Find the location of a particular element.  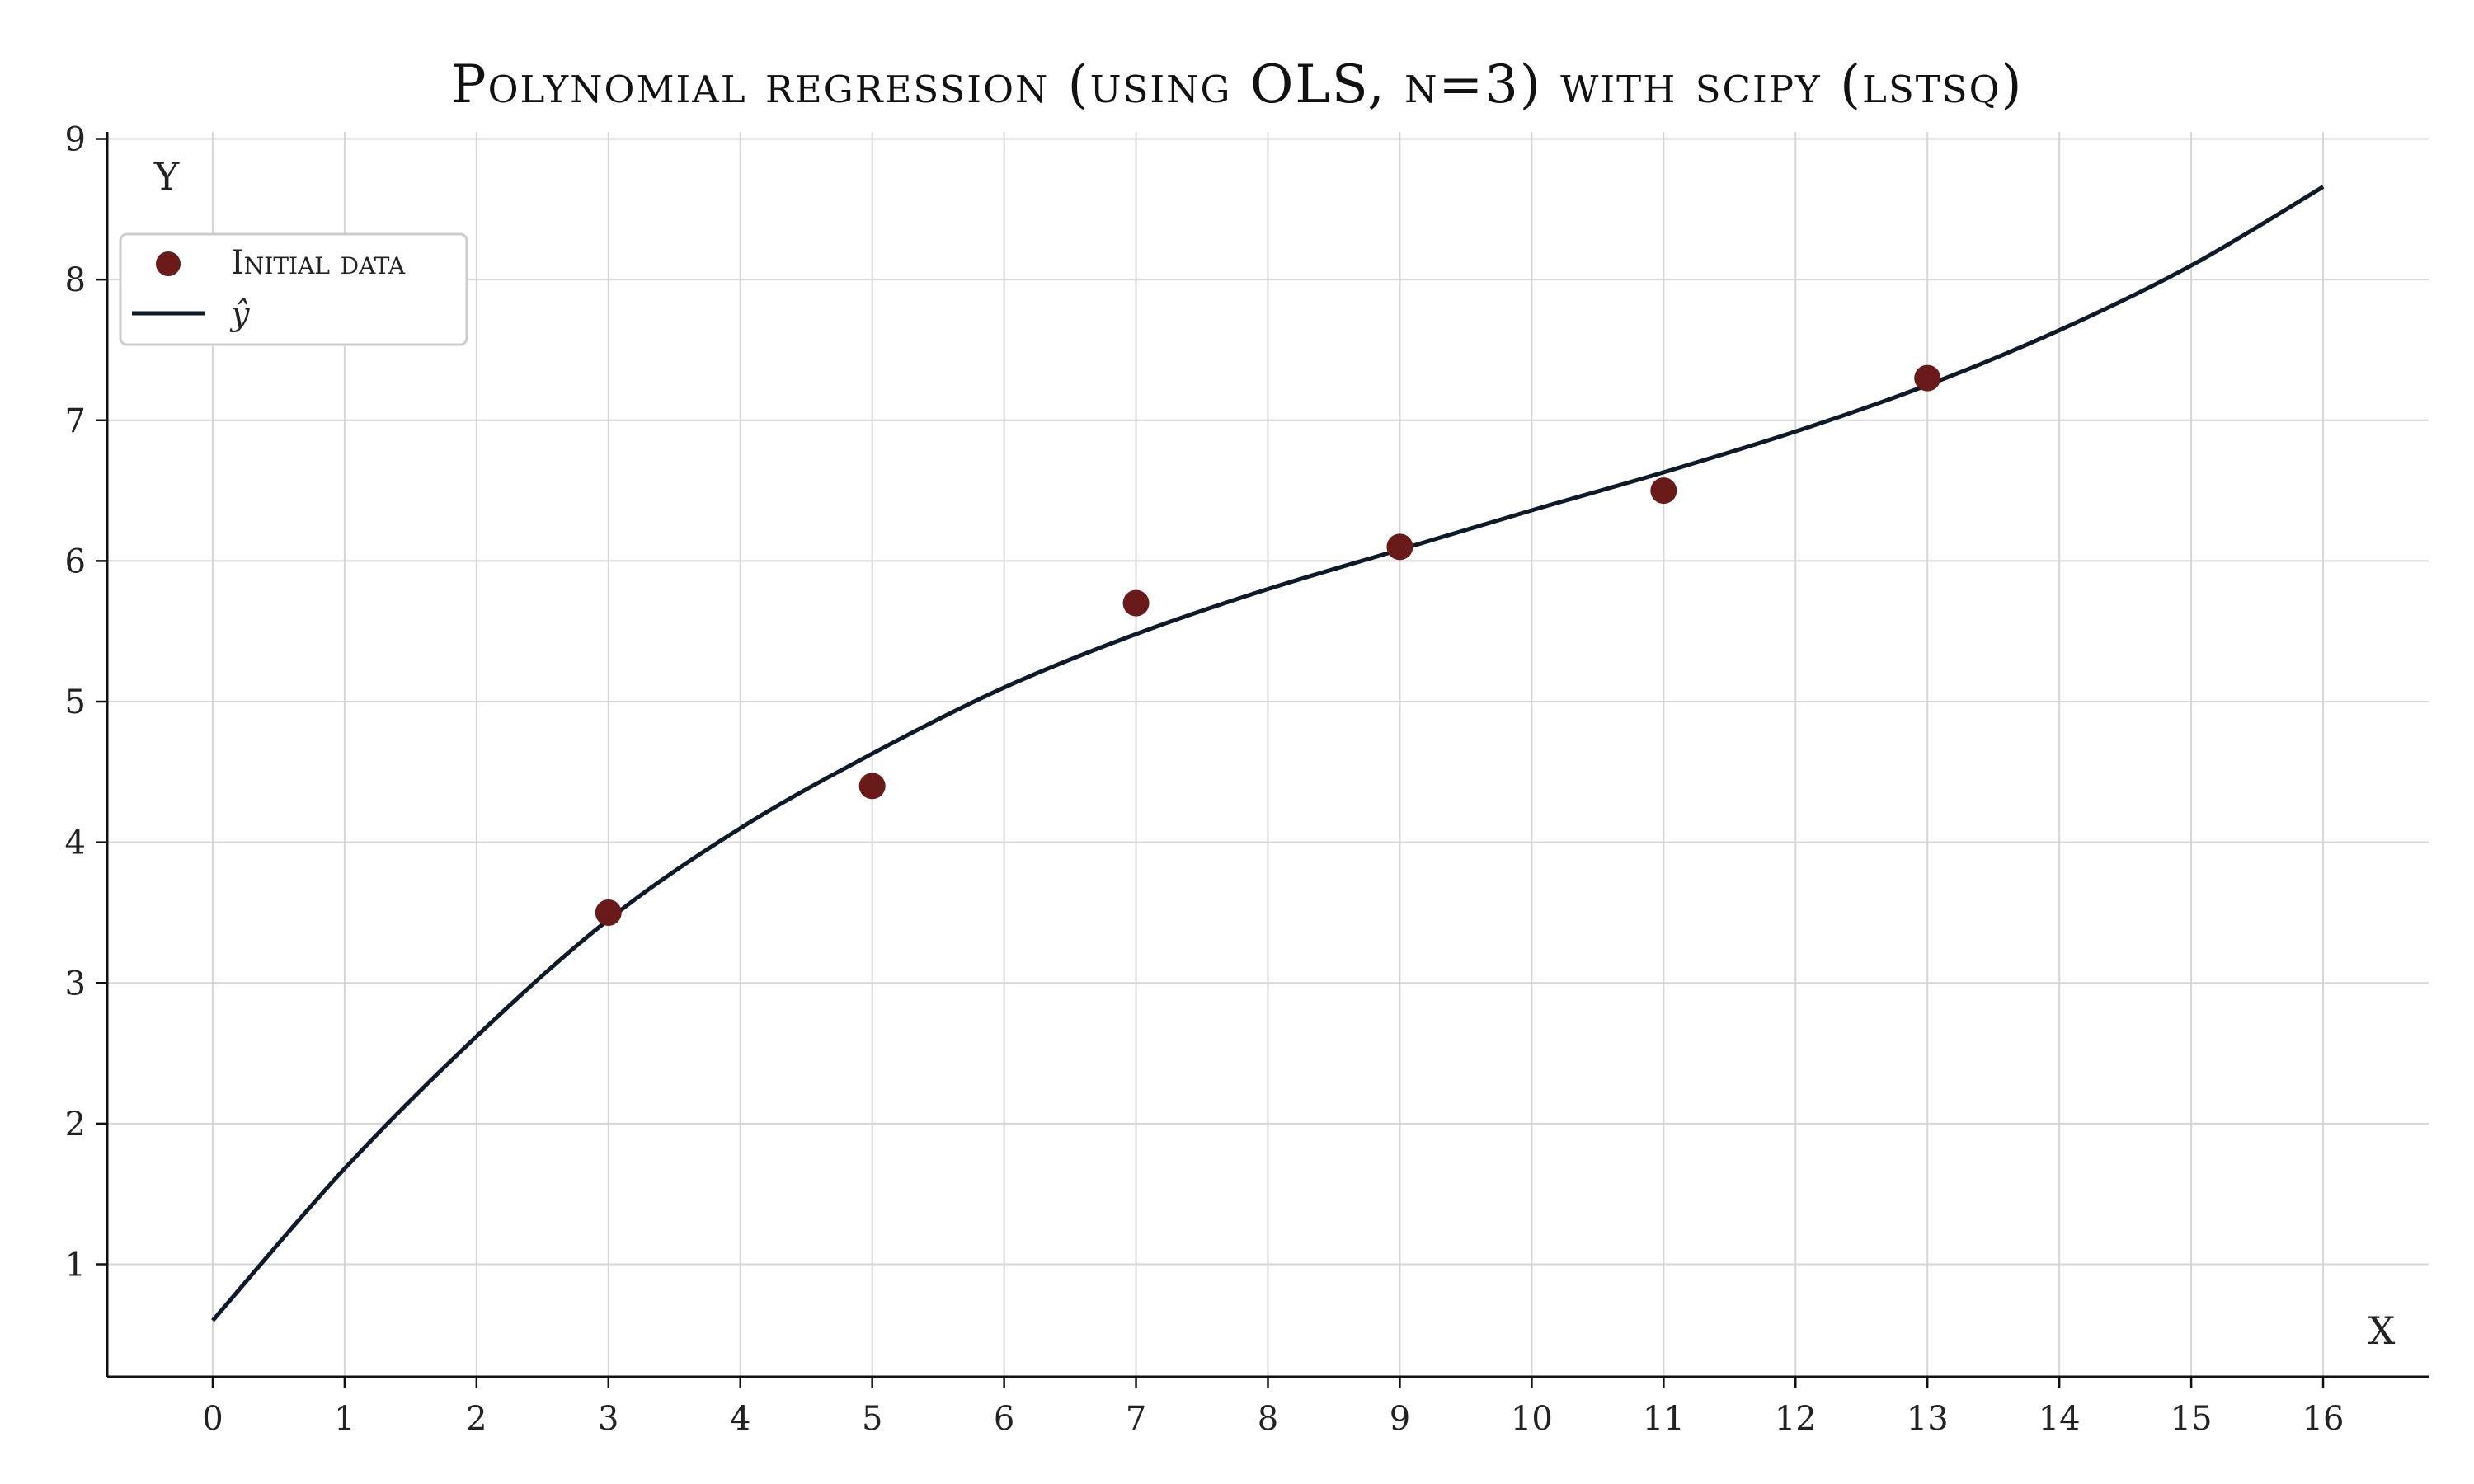

x-tick-label: 15 is located at coordinates (2192, 1419).